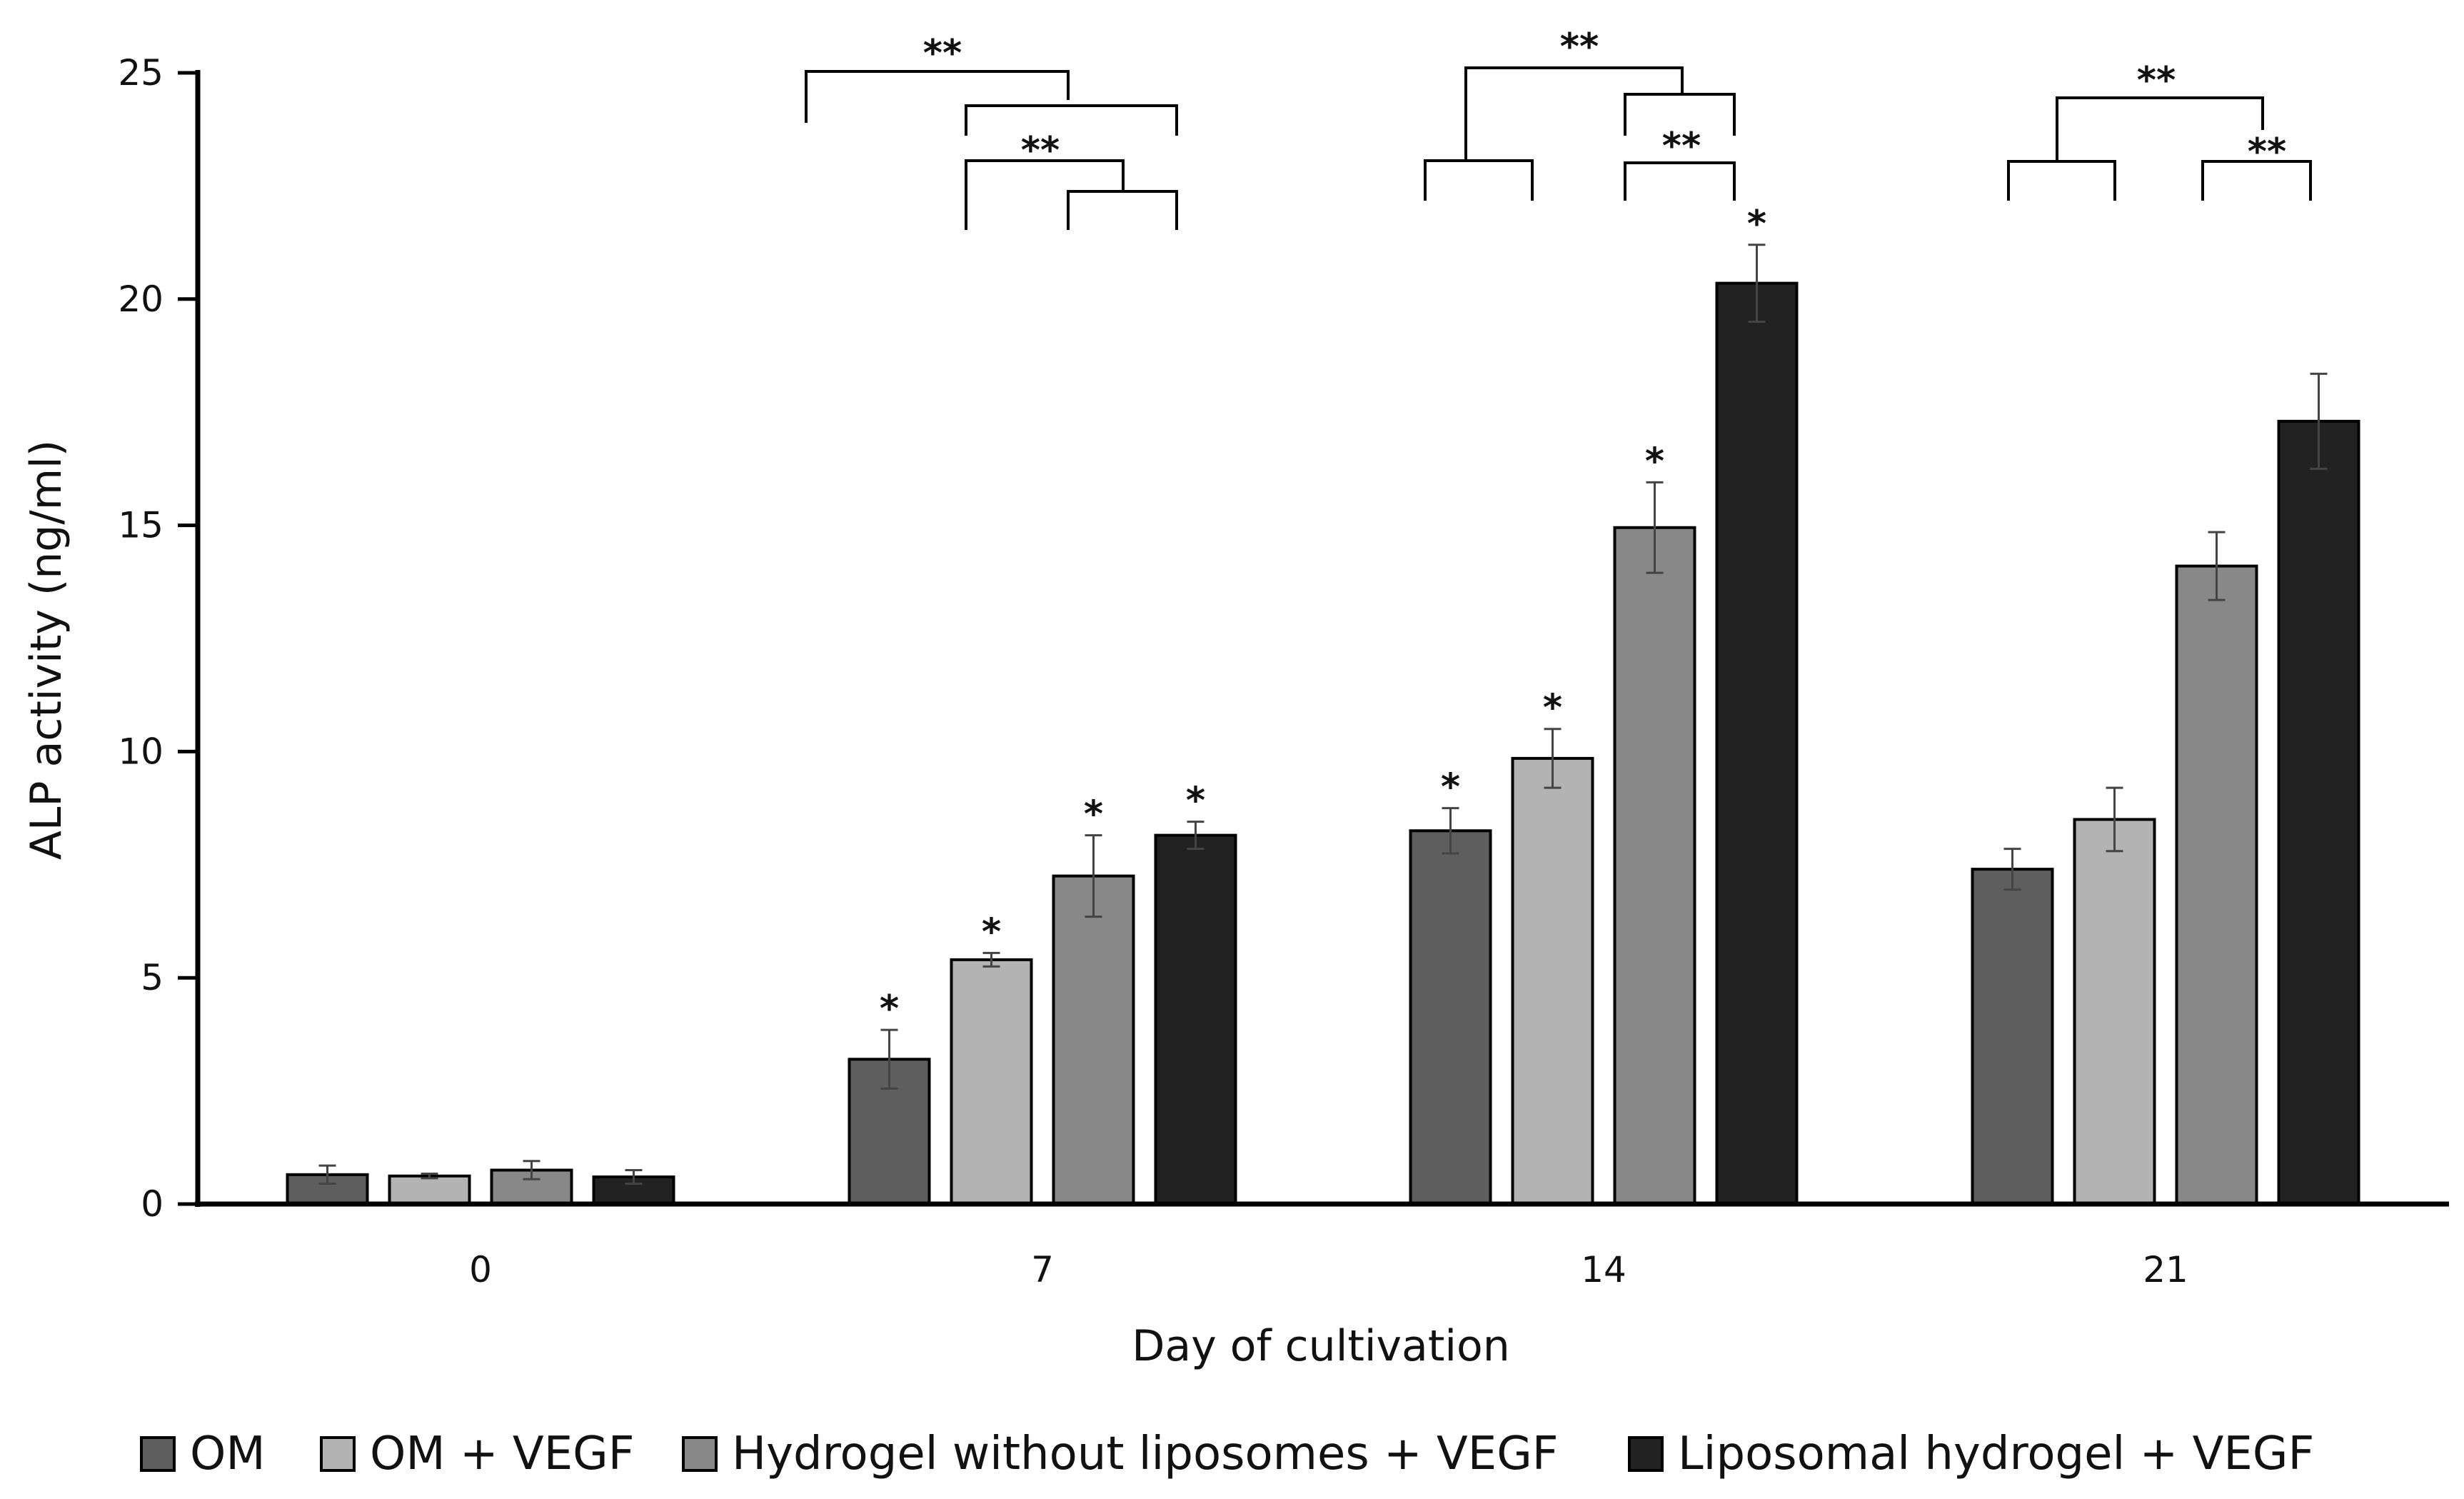  I want to click on x-tick-label: 14, so click(1603, 1269).